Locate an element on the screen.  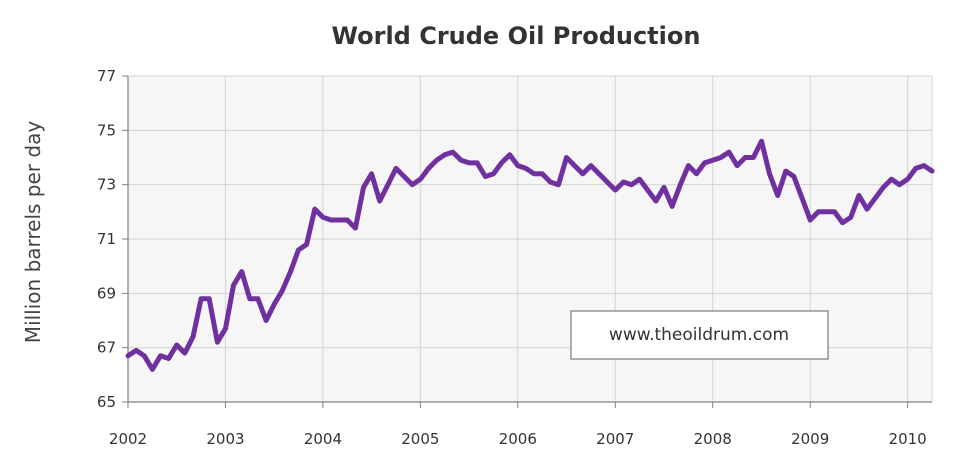
x-tick-label: 2003 is located at coordinates (225, 439).